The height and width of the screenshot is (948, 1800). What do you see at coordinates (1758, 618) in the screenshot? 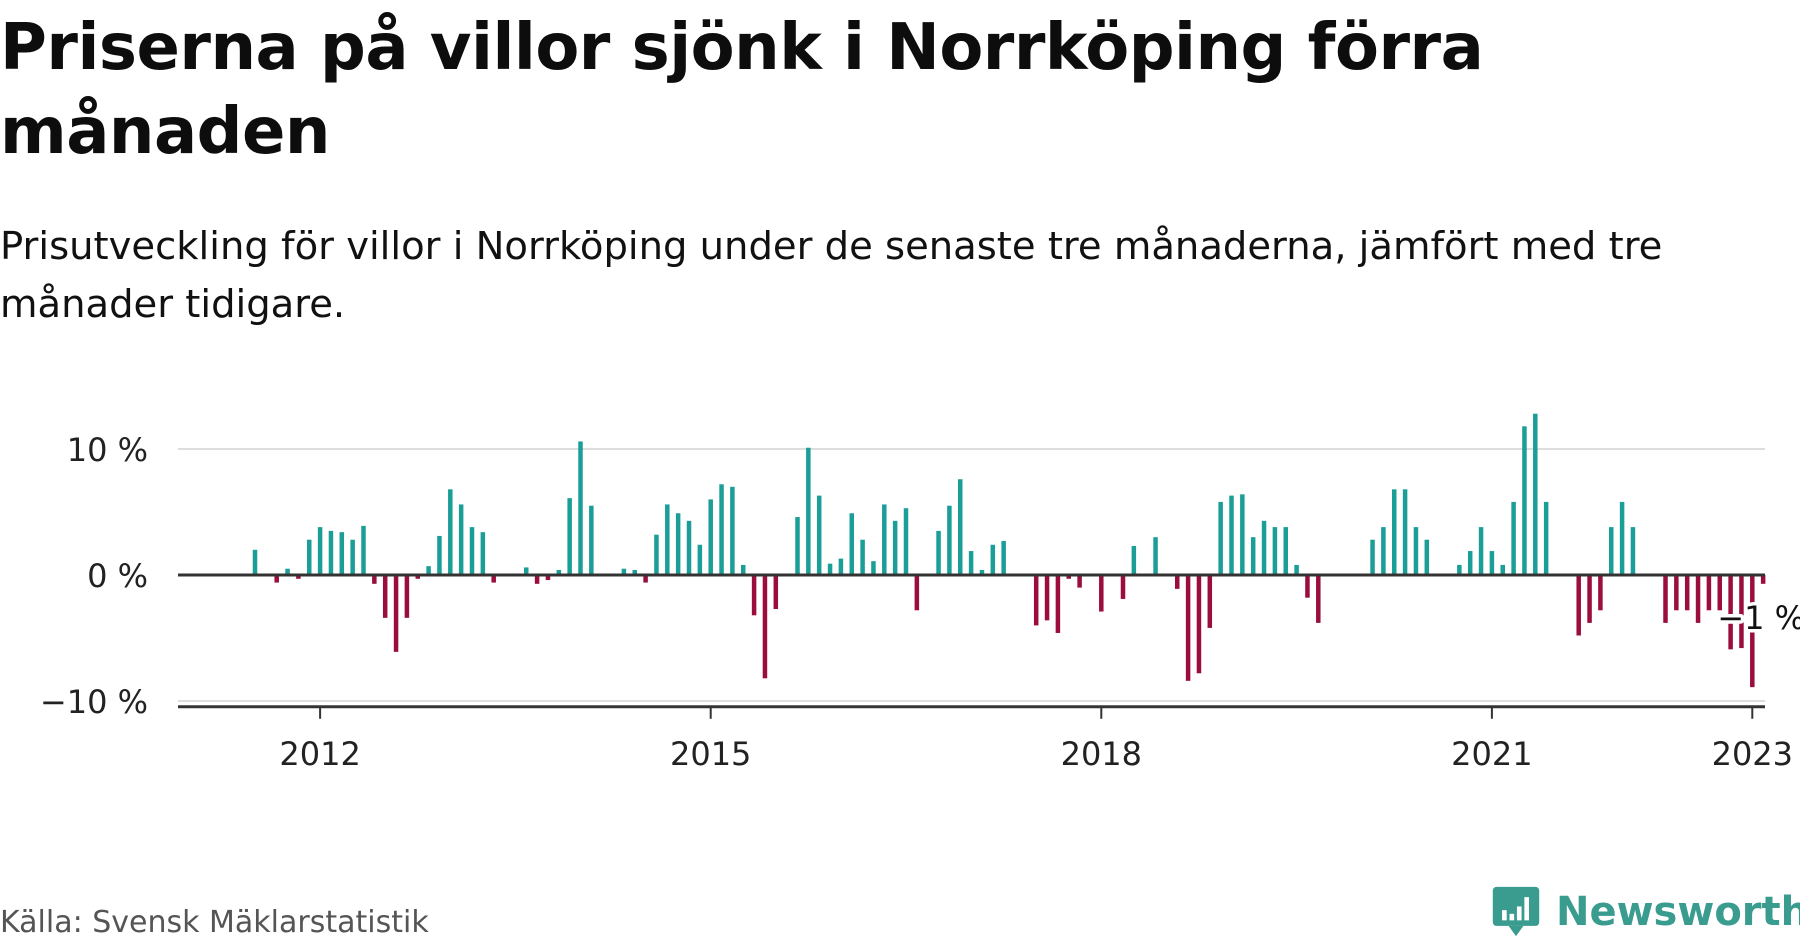
I see `latest-value-label: −1 %` at bounding box center [1758, 618].